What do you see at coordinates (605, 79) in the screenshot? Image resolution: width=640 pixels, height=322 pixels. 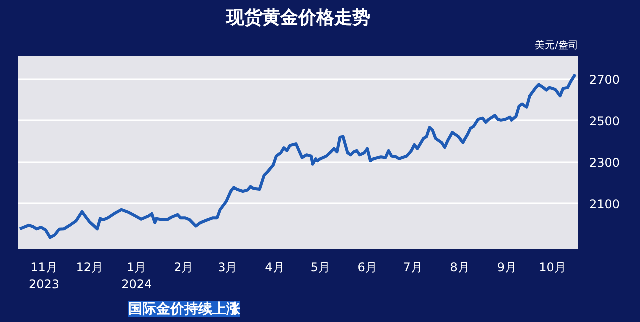 I see `y-tick-label: 2700` at bounding box center [605, 79].